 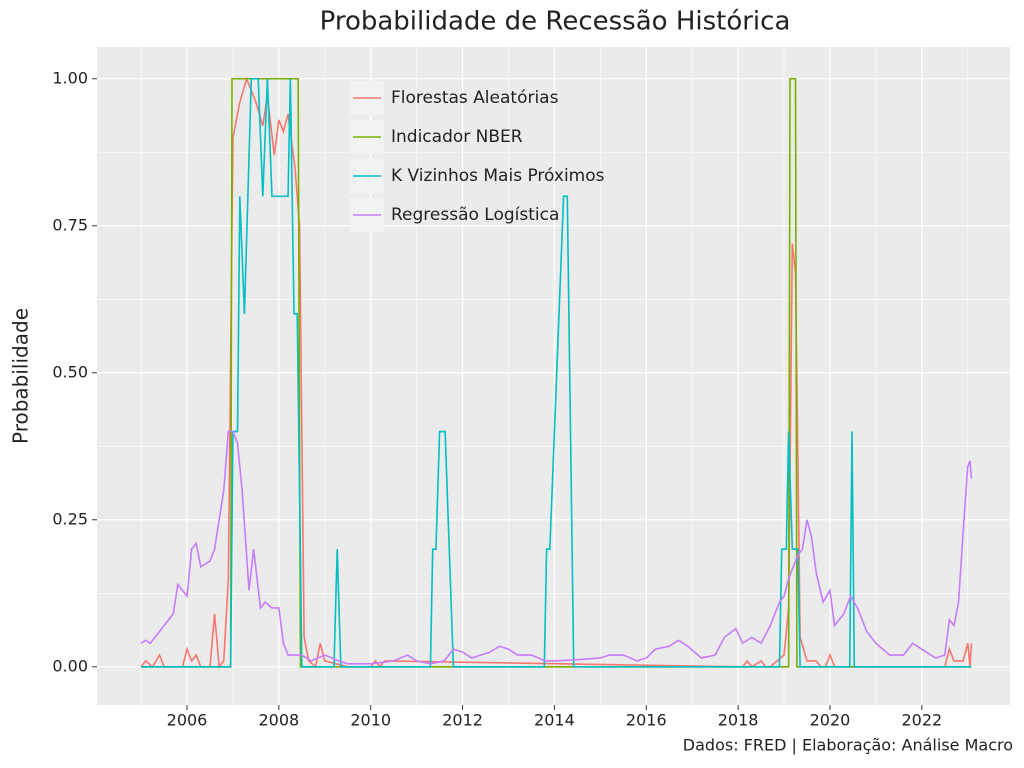 What do you see at coordinates (554, 720) in the screenshot?
I see `x-tick-label: 2014` at bounding box center [554, 720].